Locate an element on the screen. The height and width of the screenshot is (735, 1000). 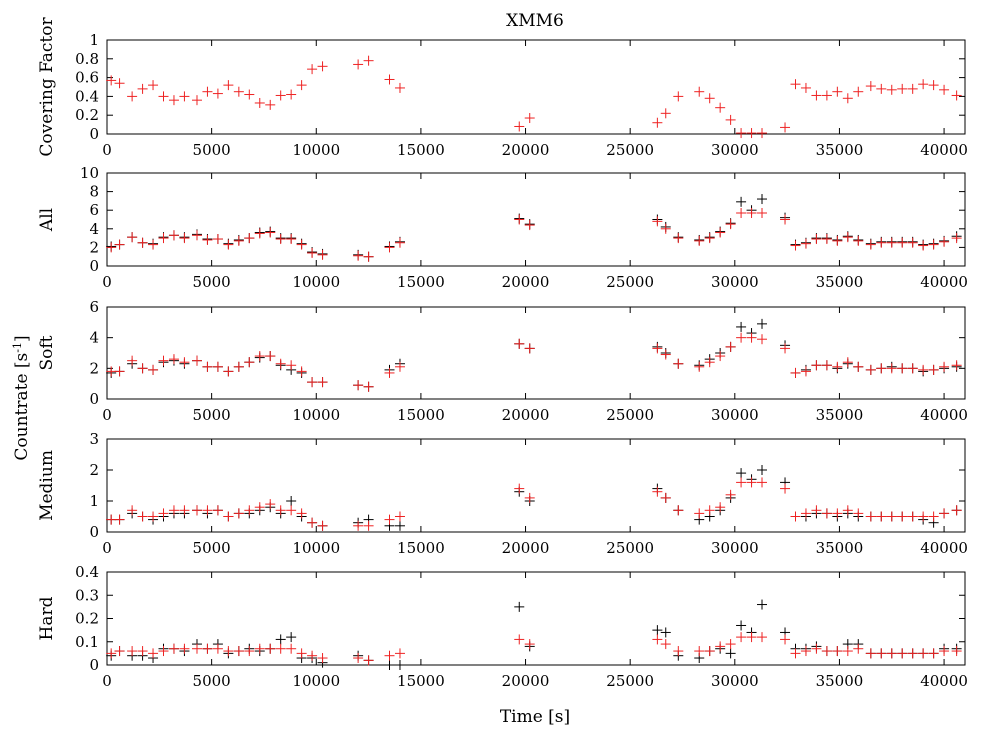
x-tick-label: 0 is located at coordinates (107, 282).